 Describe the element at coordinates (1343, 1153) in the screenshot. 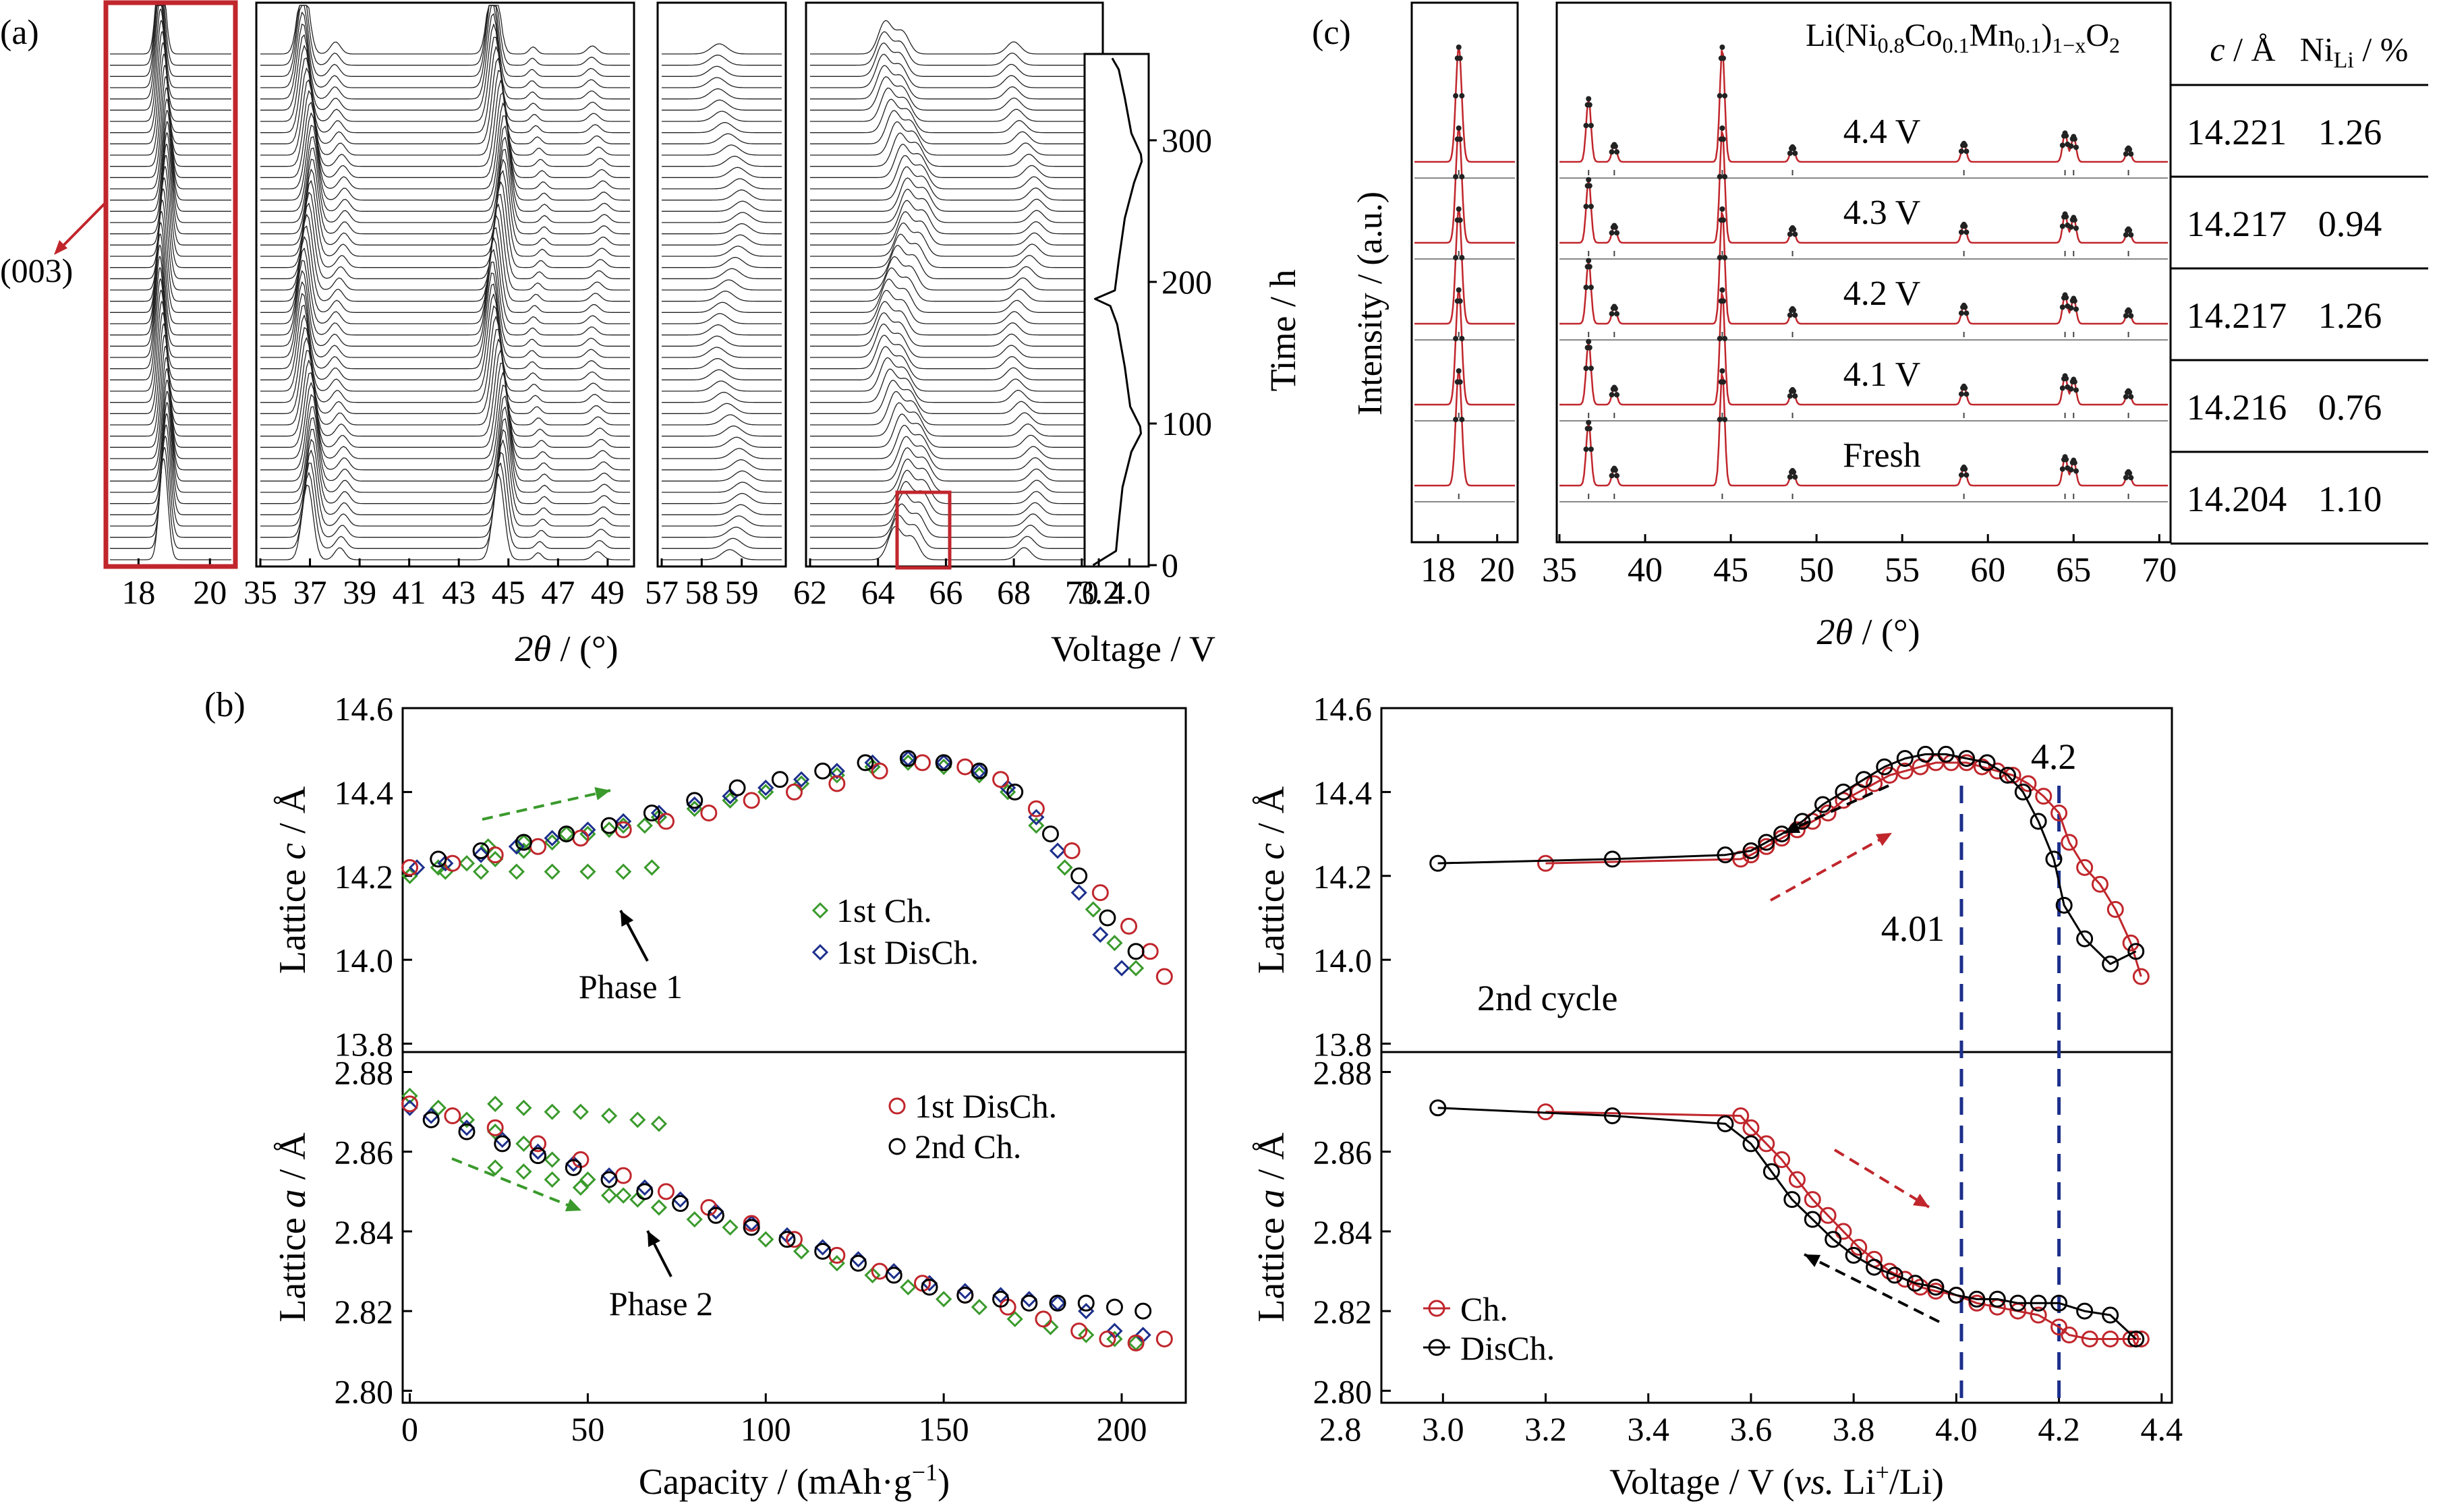

I see `y-tick-label-a: 2.86` at that location.